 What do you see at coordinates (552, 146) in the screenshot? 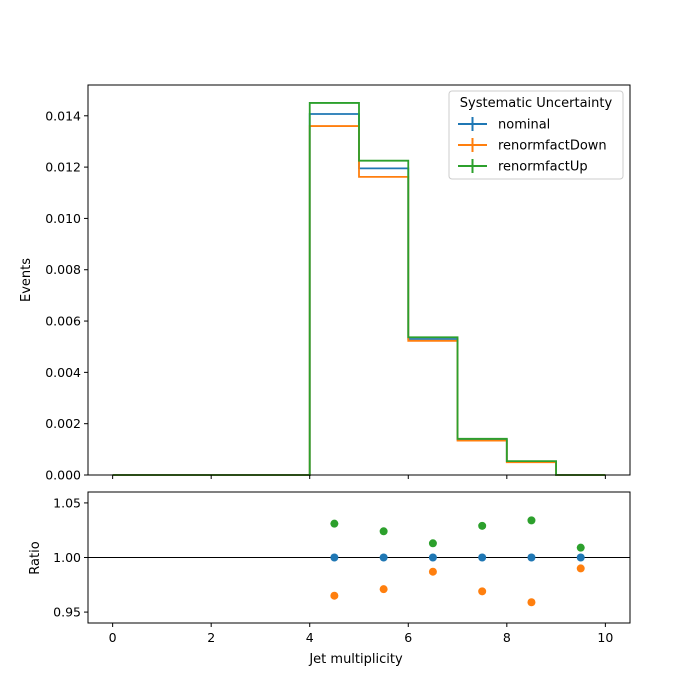
I see `legend-label-renormfactdown: renormfactDown` at bounding box center [552, 146].